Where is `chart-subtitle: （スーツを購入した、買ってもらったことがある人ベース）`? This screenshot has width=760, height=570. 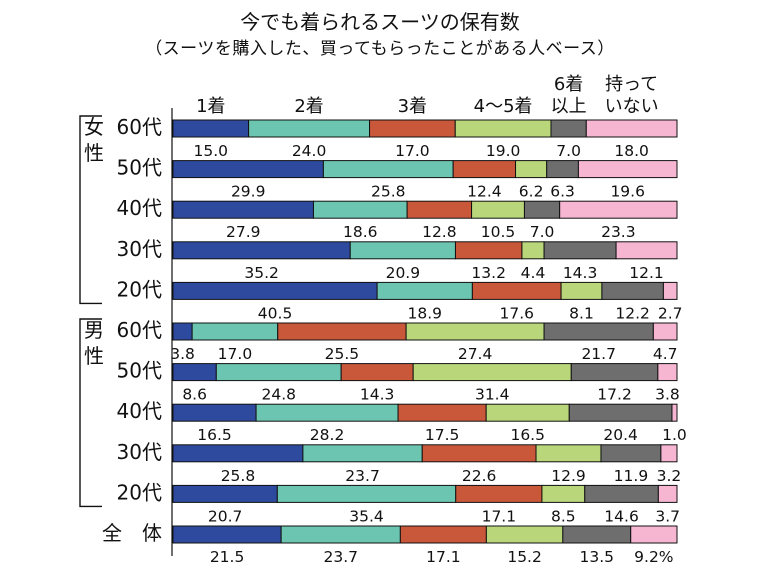
chart-subtitle: （スーツを購入した、買ってもらったことがある人ベース） is located at coordinates (380, 49).